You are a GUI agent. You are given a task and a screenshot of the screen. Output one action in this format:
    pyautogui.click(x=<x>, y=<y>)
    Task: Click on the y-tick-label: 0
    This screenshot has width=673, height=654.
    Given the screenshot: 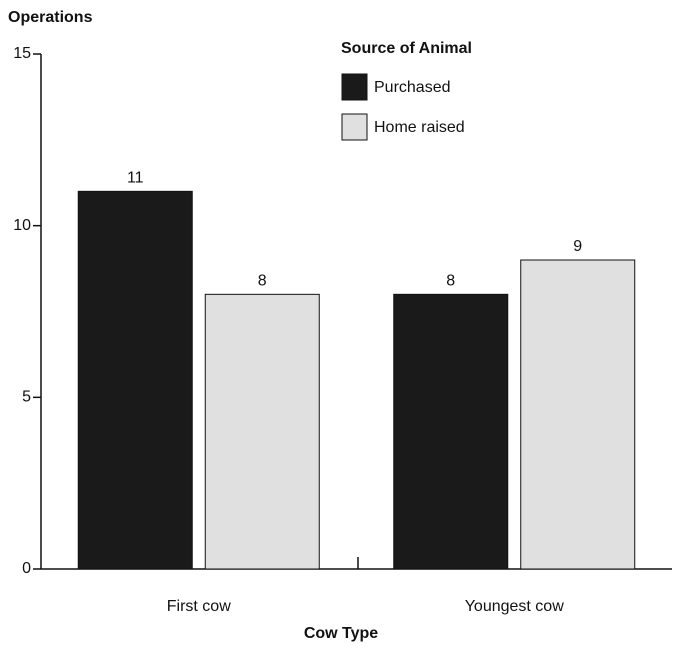 What is the action you would take?
    pyautogui.click(x=26, y=568)
    